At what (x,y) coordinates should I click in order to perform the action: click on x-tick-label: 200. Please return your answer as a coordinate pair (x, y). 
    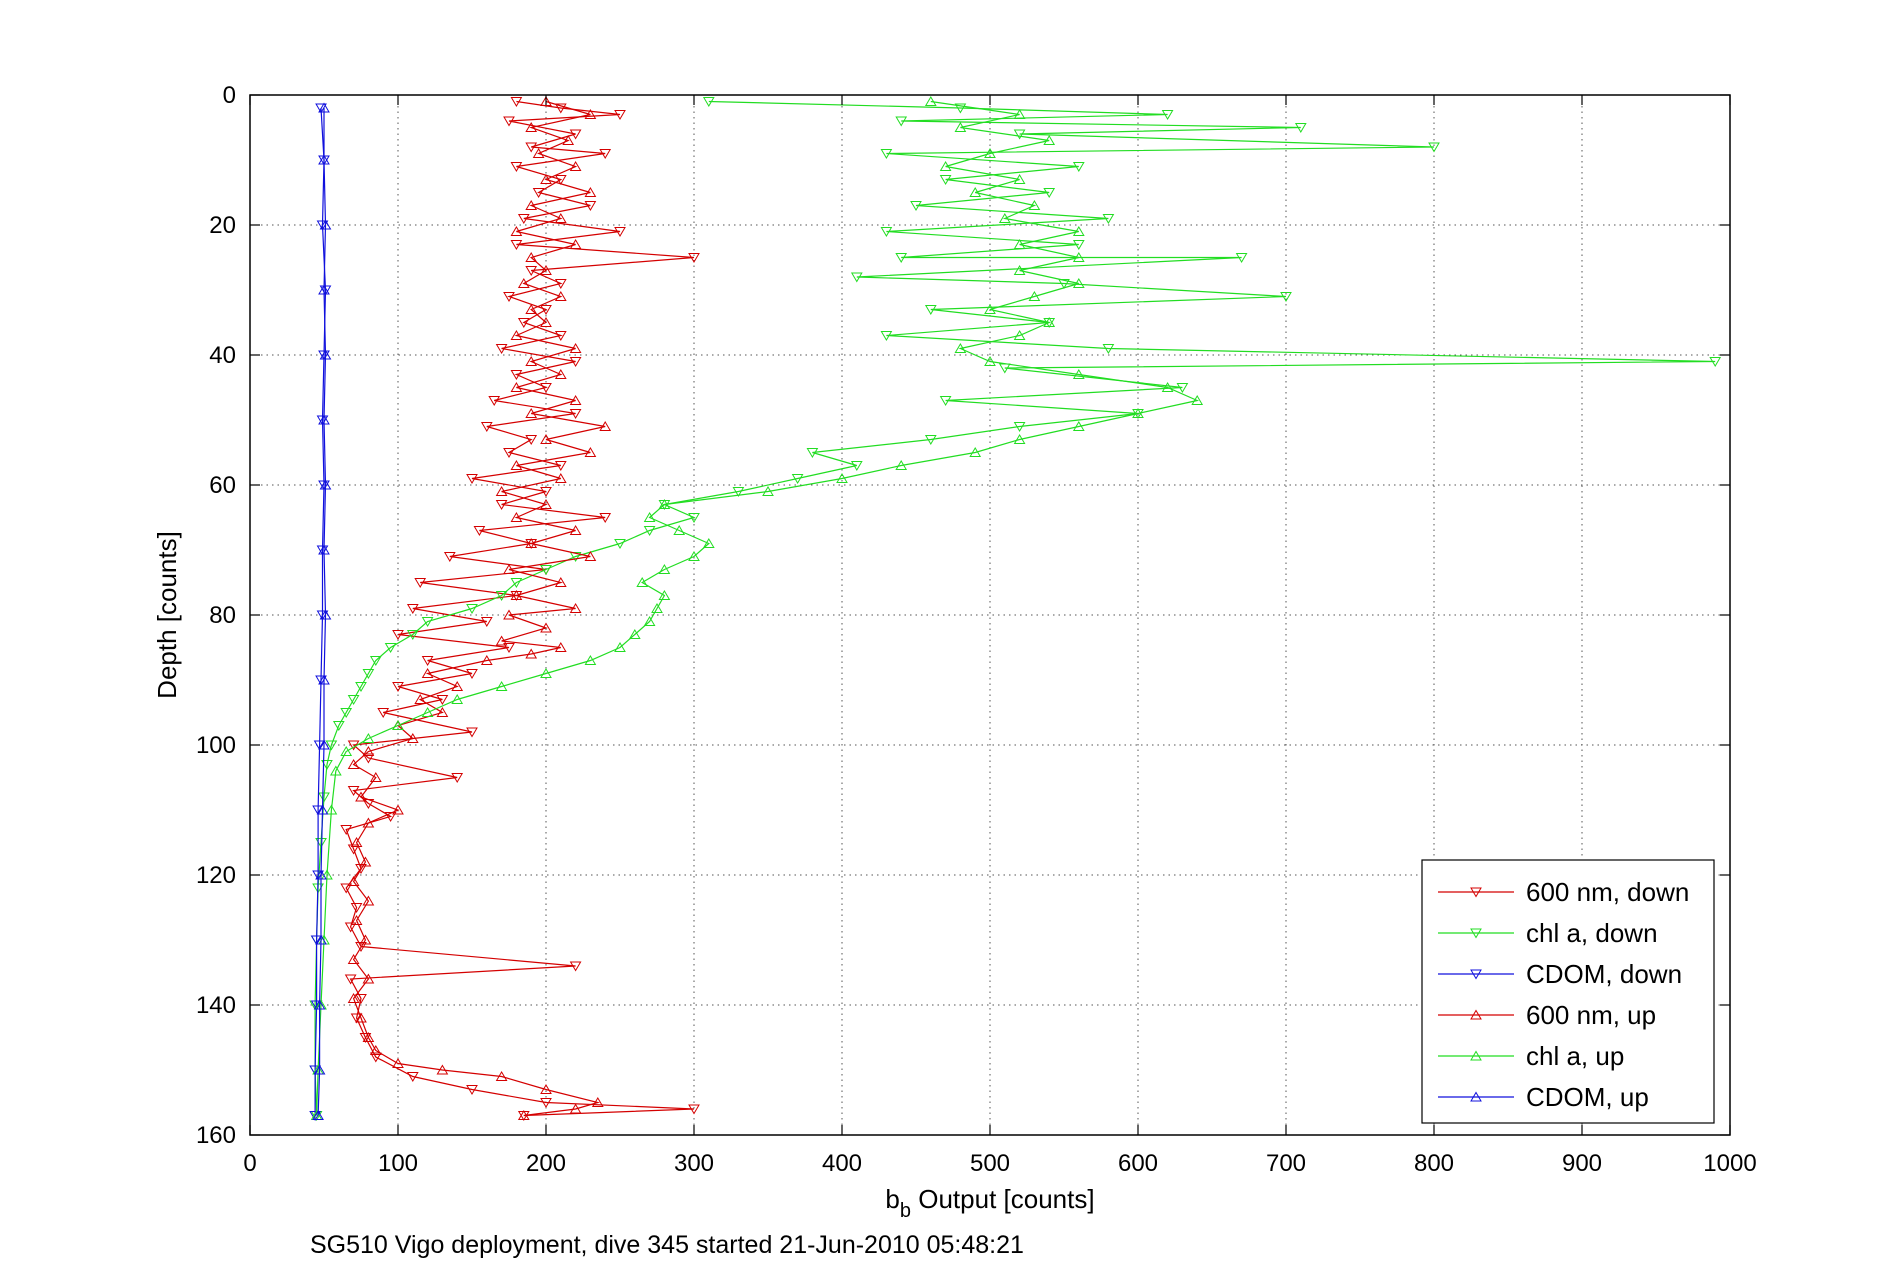
    Looking at the image, I should click on (546, 1163).